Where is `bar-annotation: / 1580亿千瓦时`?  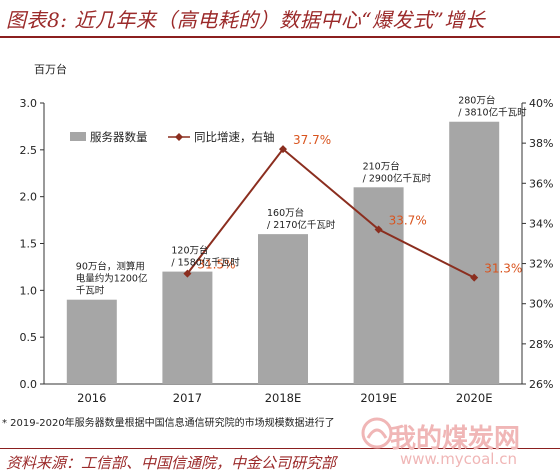
bar-annotation: / 1580亿千瓦时 is located at coordinates (205, 263).